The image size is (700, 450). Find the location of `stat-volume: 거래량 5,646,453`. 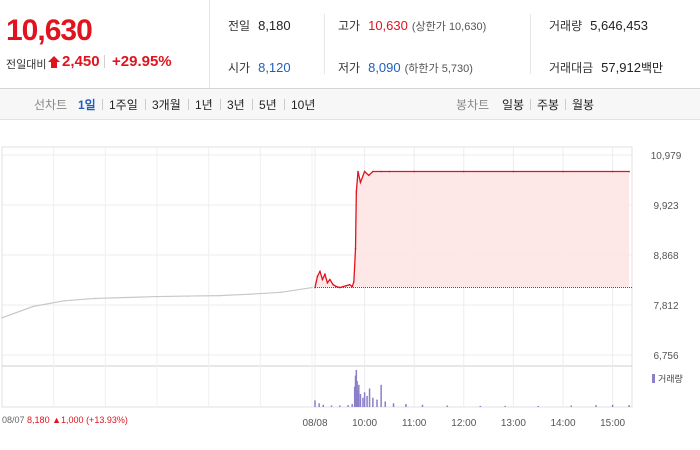

stat-volume: 거래량 5,646,453 is located at coordinates (598, 25).